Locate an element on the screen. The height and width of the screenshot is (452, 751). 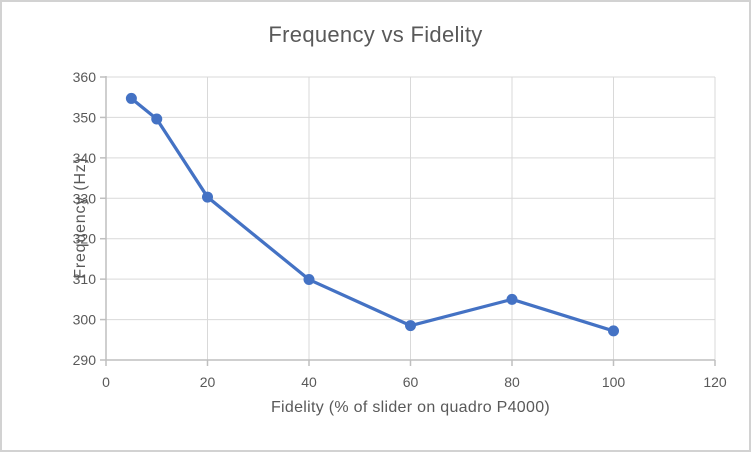
x-tick-label: 100 is located at coordinates (614, 382).